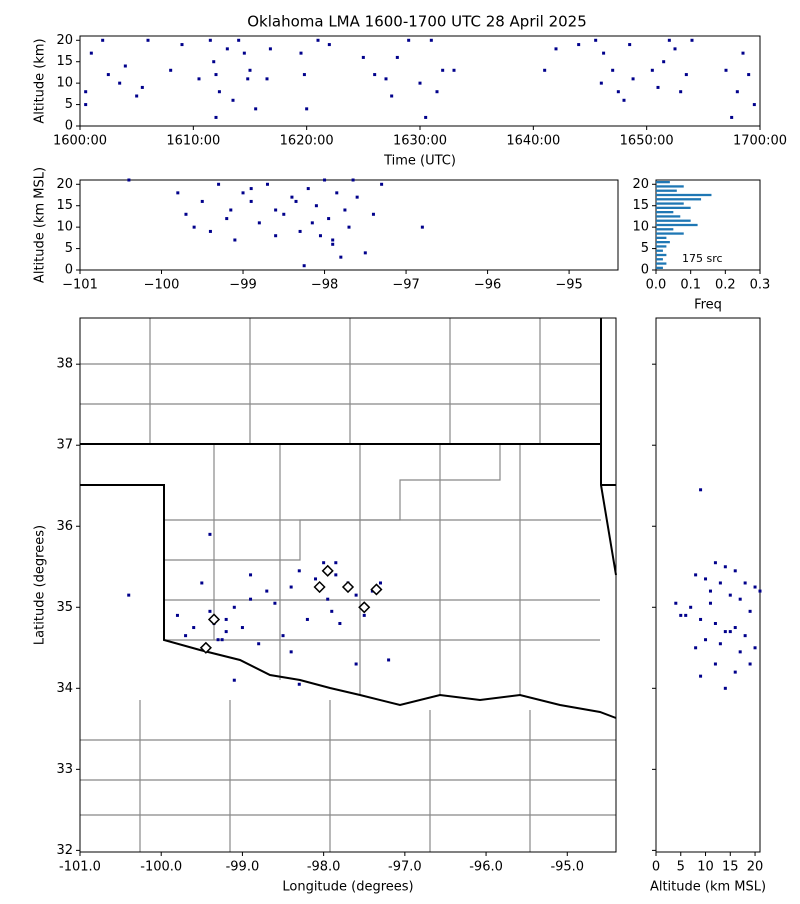 This screenshot has height=904, width=800. What do you see at coordinates (647, 141) in the screenshot?
I see `x-tick-label: 1650:00` at bounding box center [647, 141].